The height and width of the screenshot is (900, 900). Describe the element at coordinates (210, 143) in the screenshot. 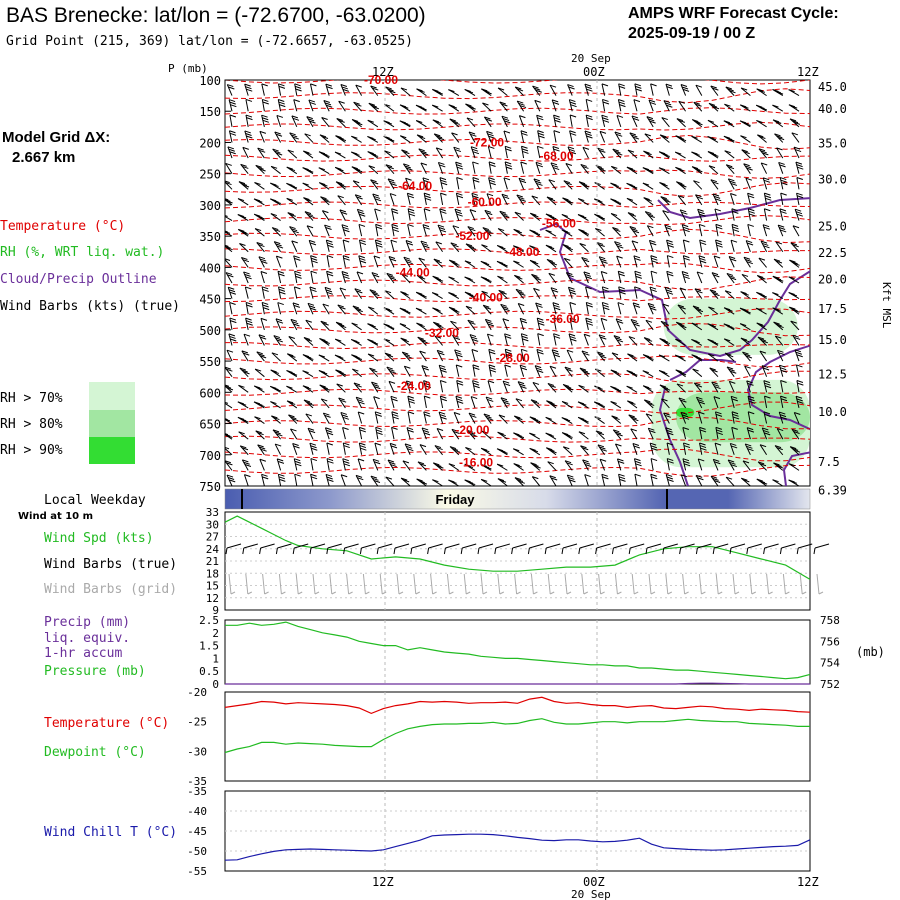

I see `pressure-tick-label: 200` at that location.